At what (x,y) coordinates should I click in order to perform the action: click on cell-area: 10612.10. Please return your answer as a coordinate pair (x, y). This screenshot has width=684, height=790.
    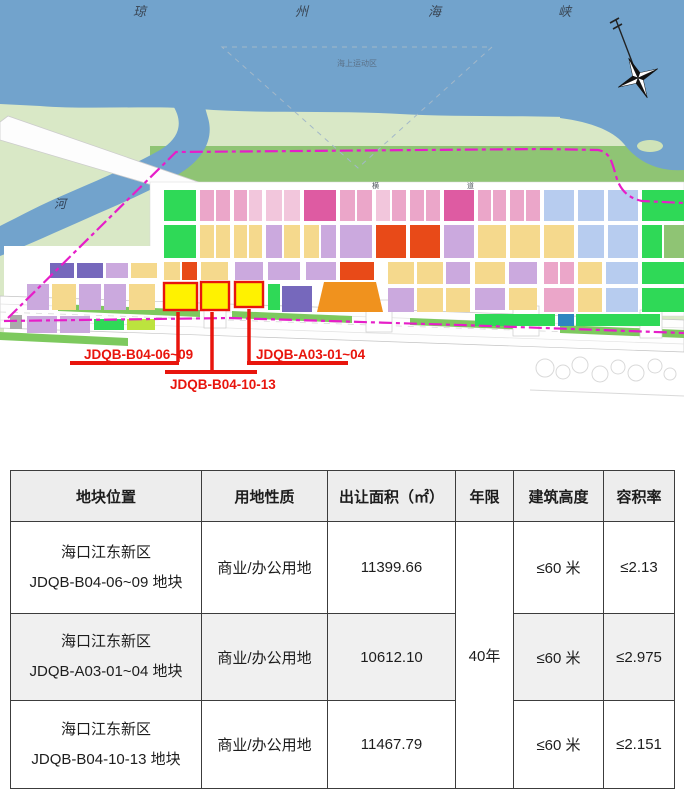
    Looking at the image, I should click on (391, 657).